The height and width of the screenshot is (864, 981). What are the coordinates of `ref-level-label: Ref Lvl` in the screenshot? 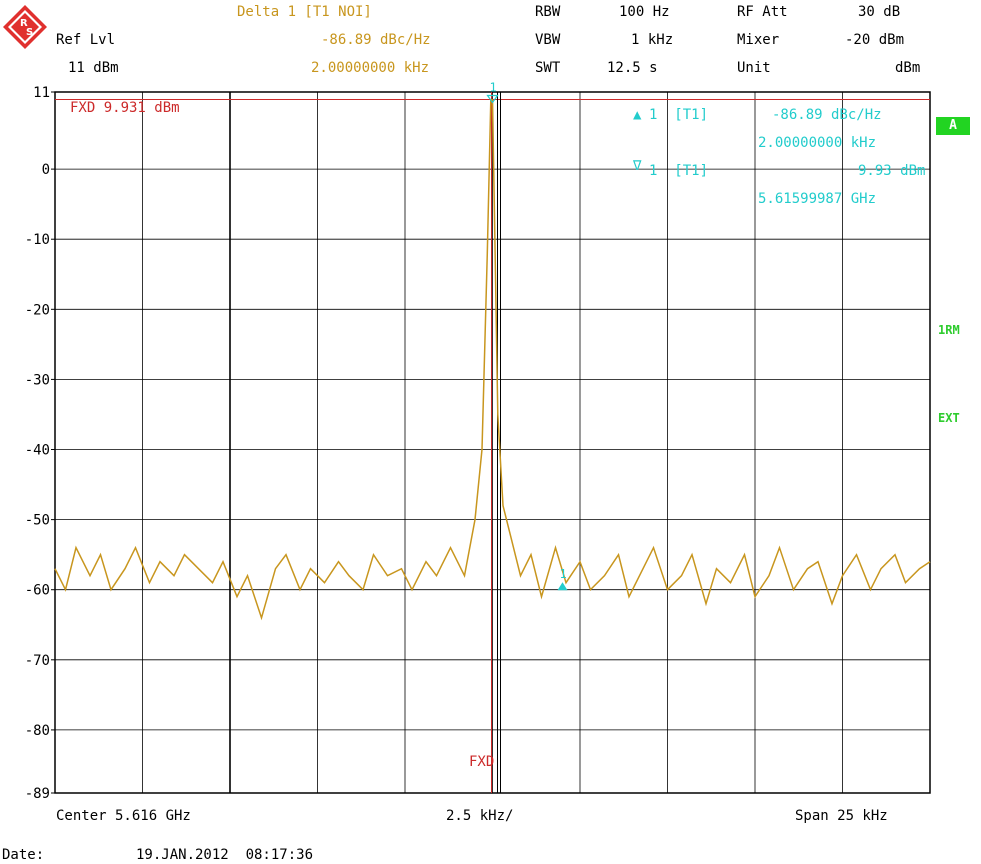 It's located at (86, 40).